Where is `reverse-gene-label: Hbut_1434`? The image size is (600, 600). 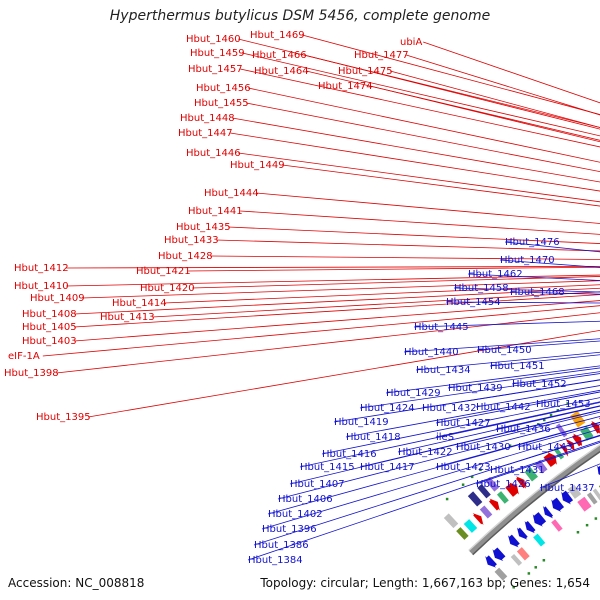 reverse-gene-label: Hbut_1434 is located at coordinates (443, 370).